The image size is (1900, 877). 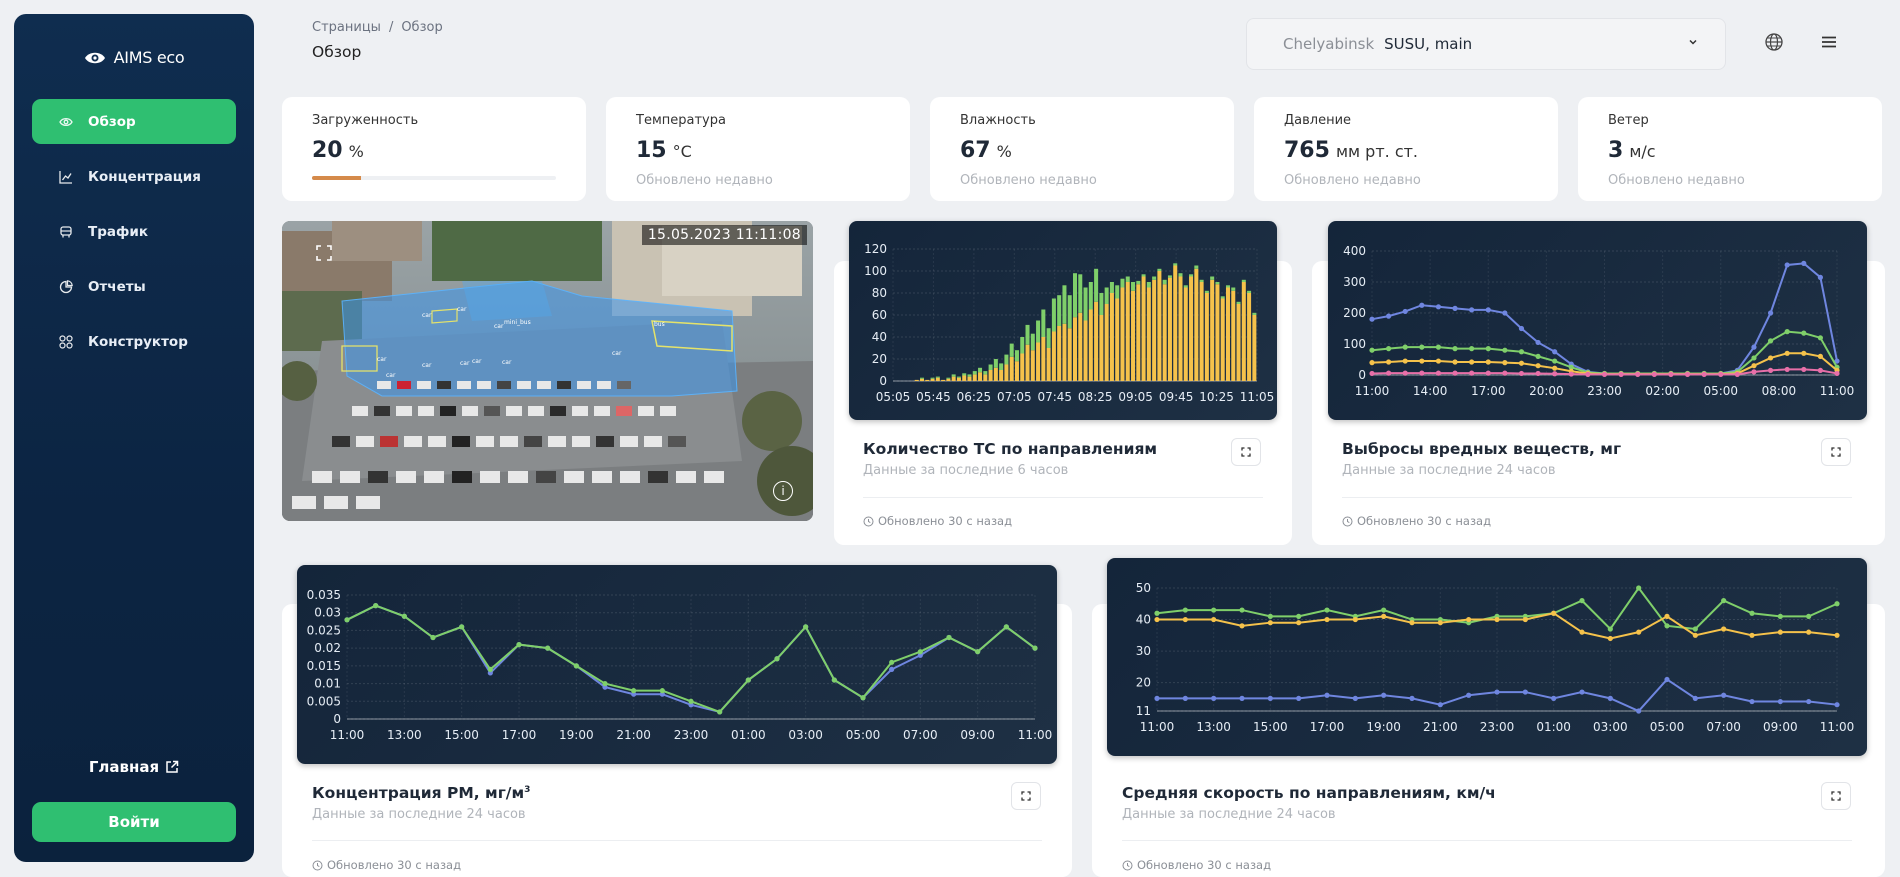 What do you see at coordinates (966, 470) in the screenshot?
I see `traffic-card-subtitle: Данные за последние 6 часов` at bounding box center [966, 470].